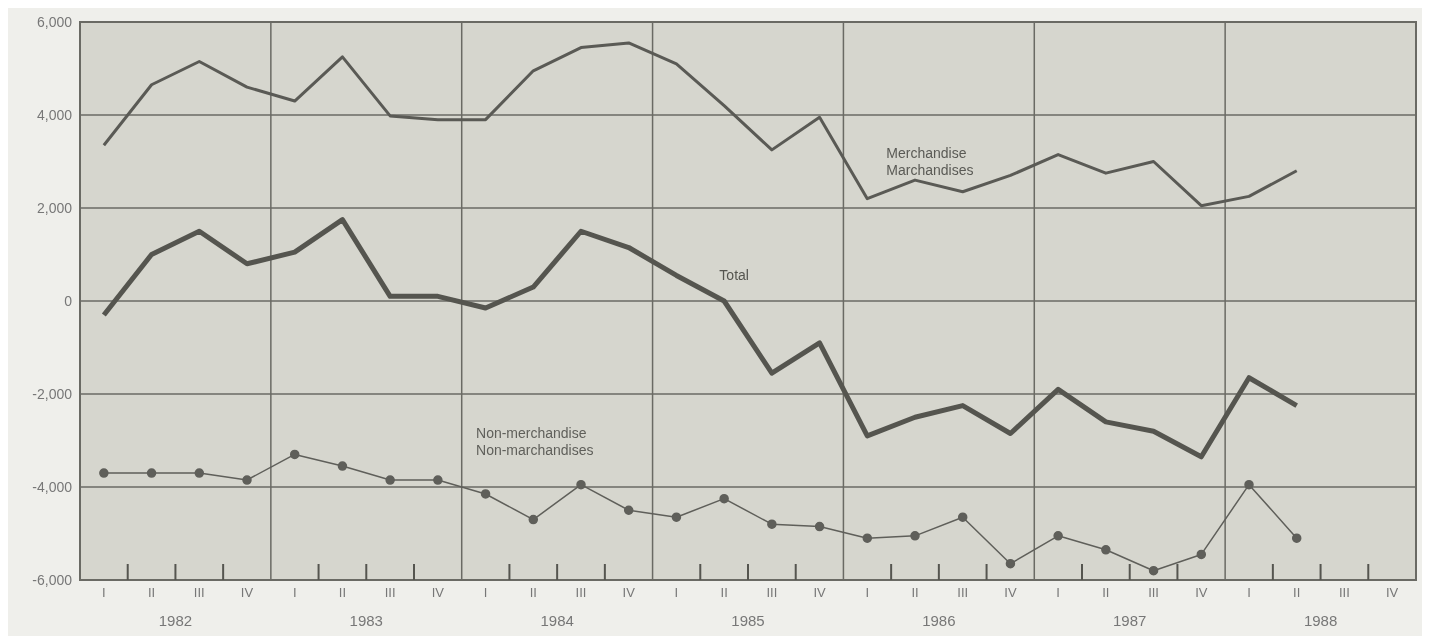 Image resolution: width=1430 pixels, height=638 pixels. What do you see at coordinates (939, 620) in the screenshot?
I see `text: 1986` at bounding box center [939, 620].